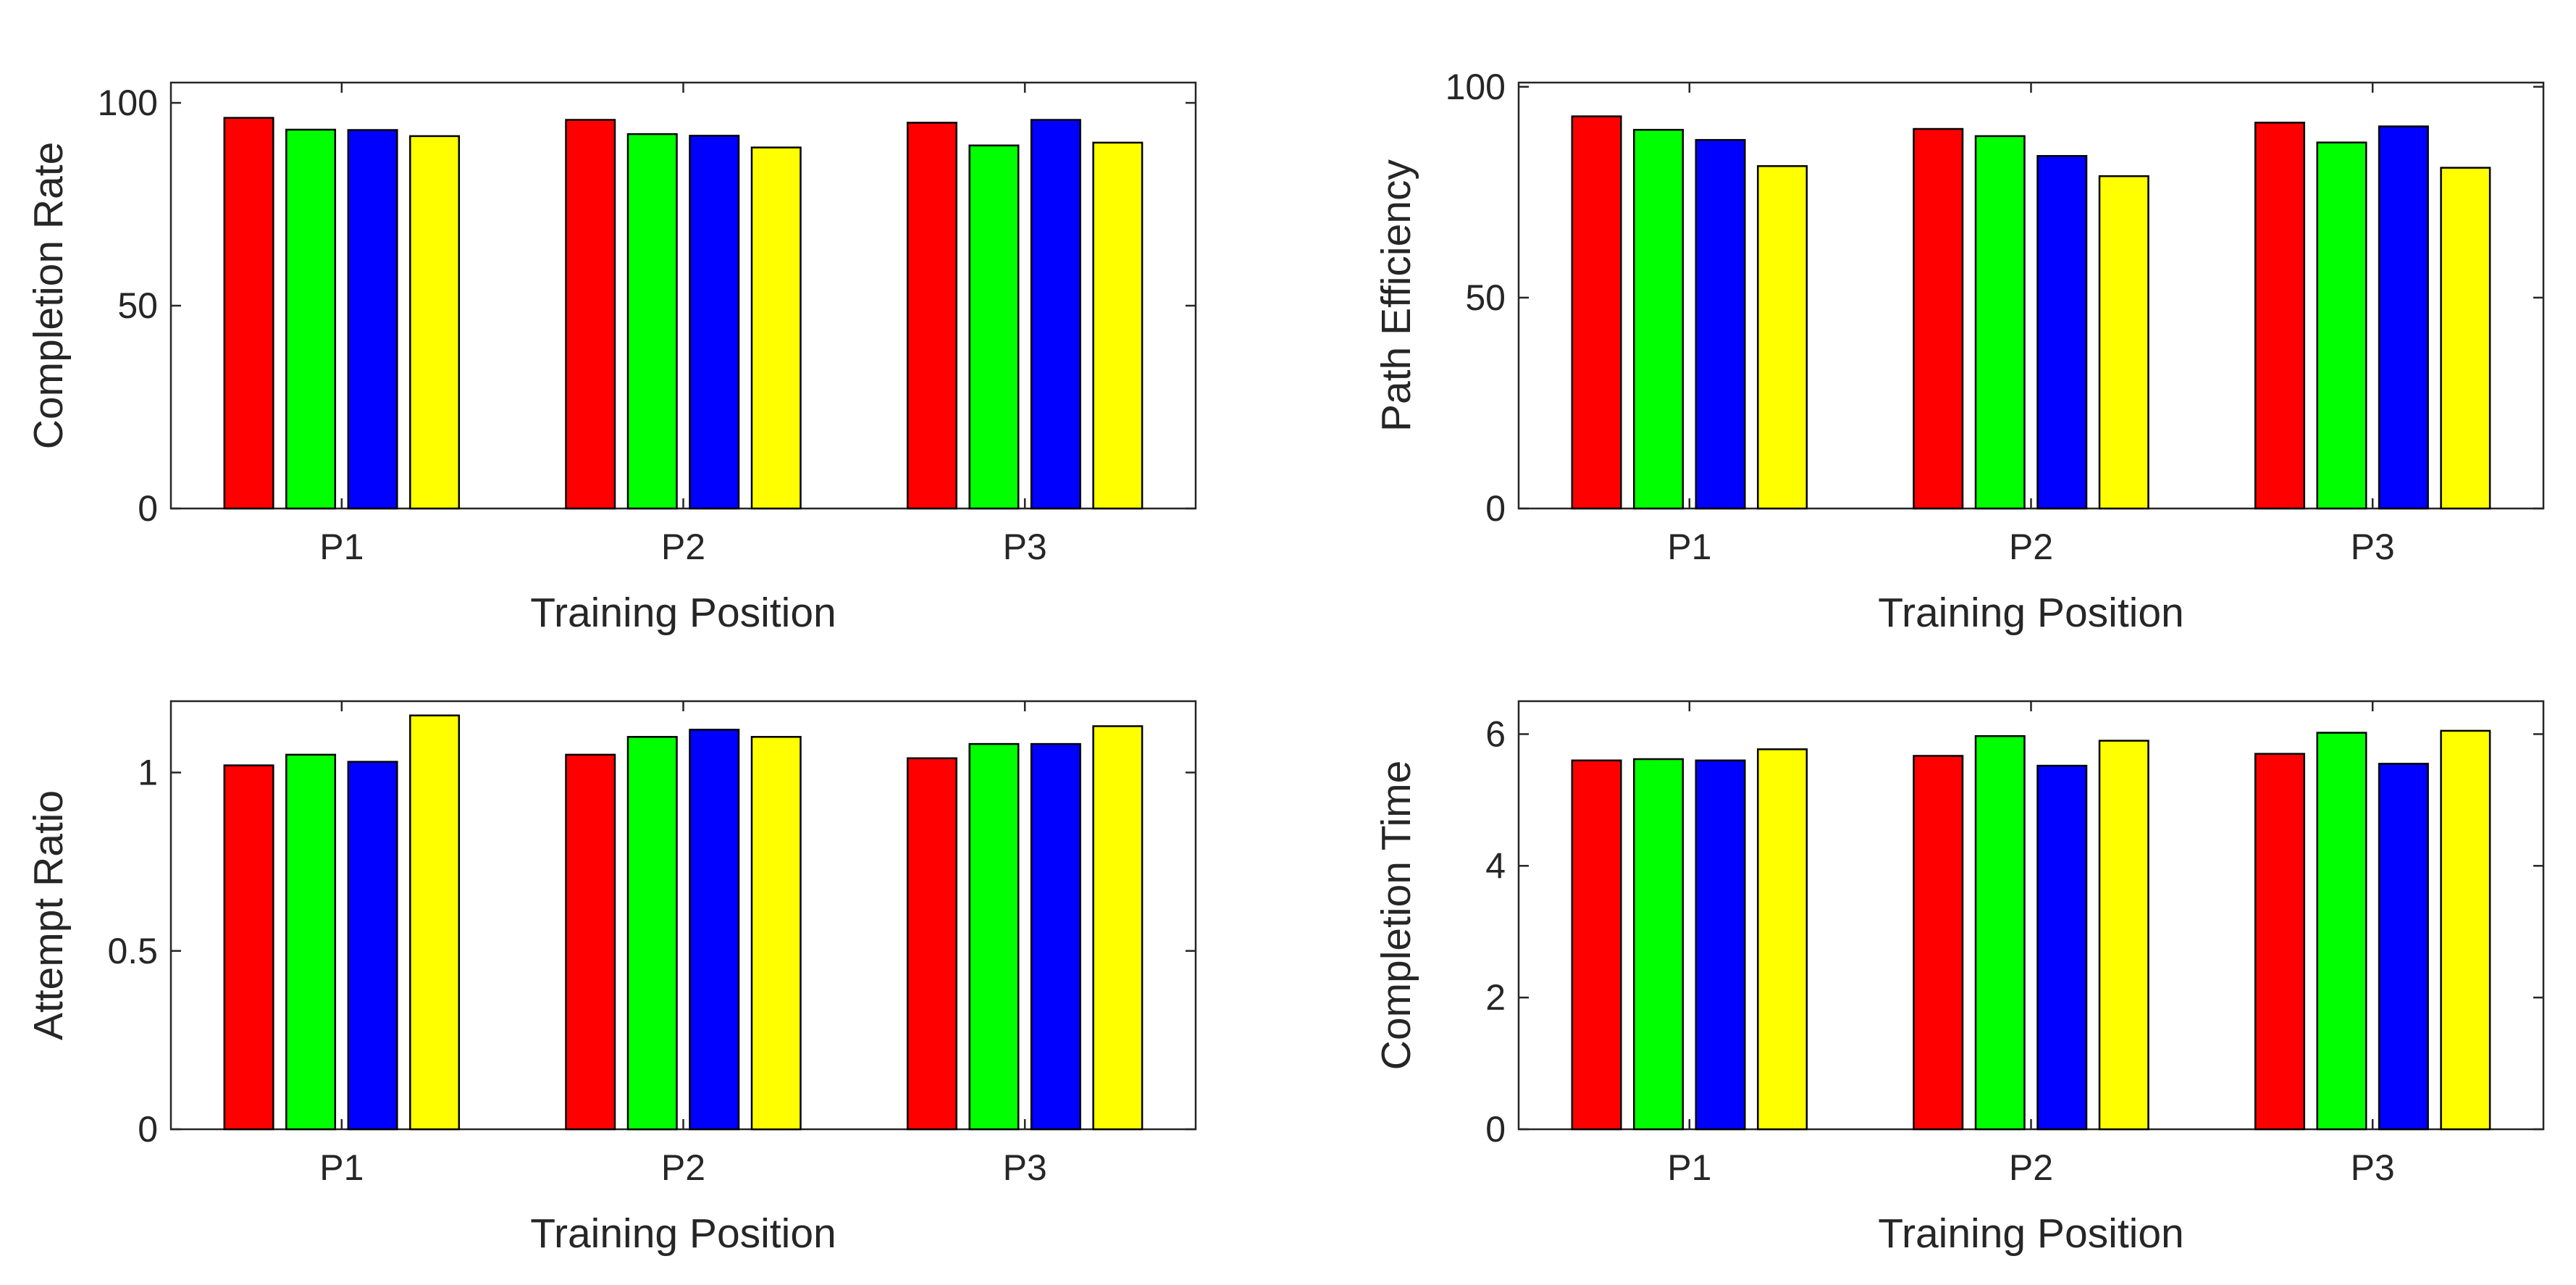  What do you see at coordinates (148, 773) in the screenshot?
I see `y-tick-label: 1` at bounding box center [148, 773].